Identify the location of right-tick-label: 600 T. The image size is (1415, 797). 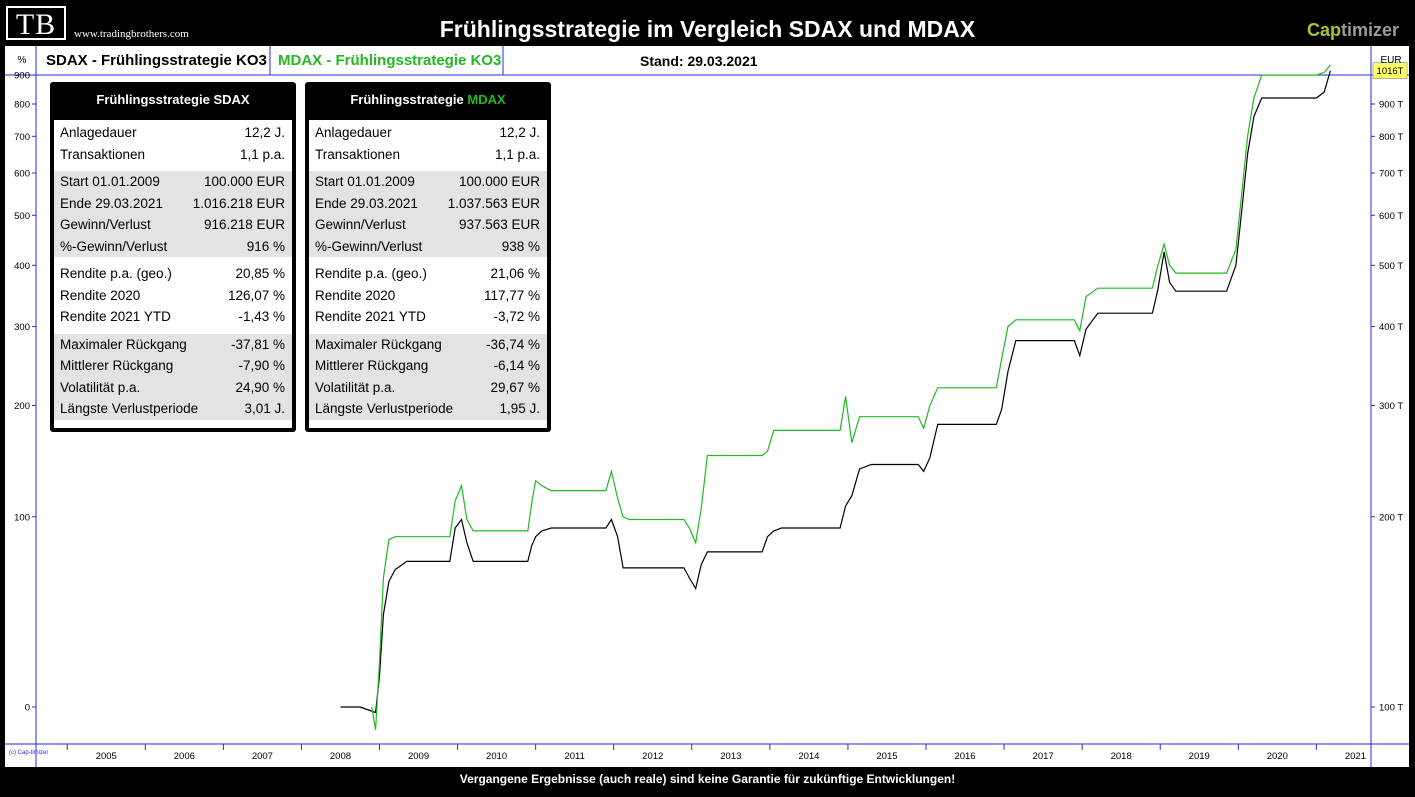
(1391, 216).